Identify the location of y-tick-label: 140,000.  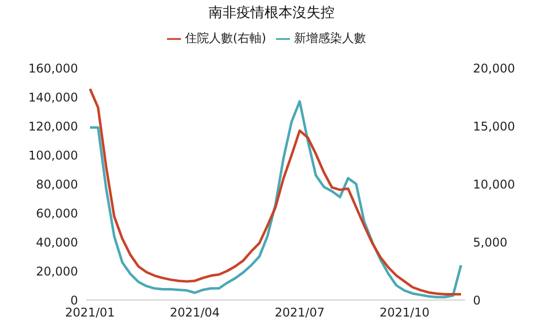
(53, 97).